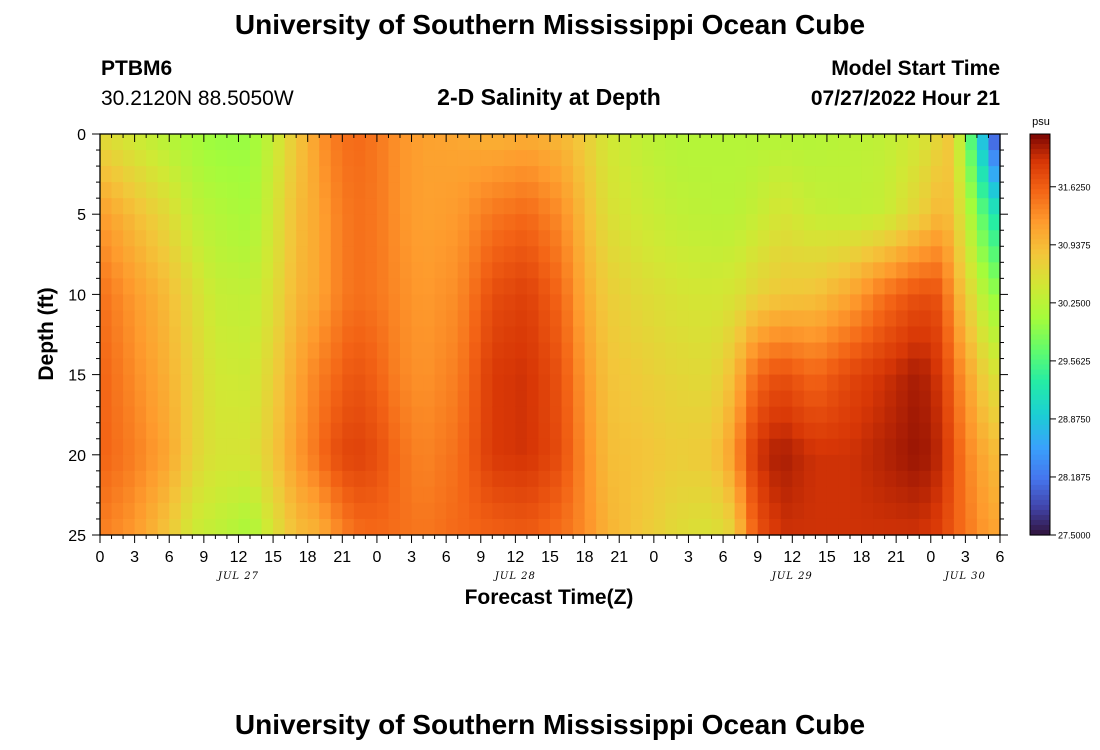  I want to click on x-tick-label: 0, so click(930, 557).